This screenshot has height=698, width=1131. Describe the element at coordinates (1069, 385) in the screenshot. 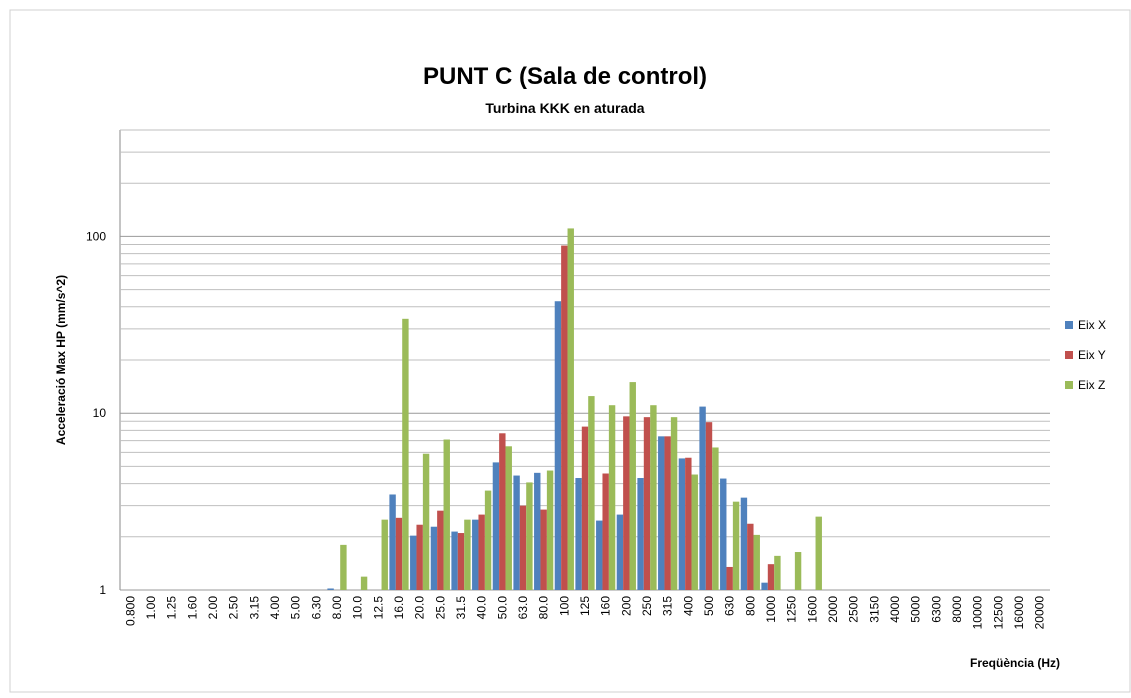

I see `legend-swatch` at that location.